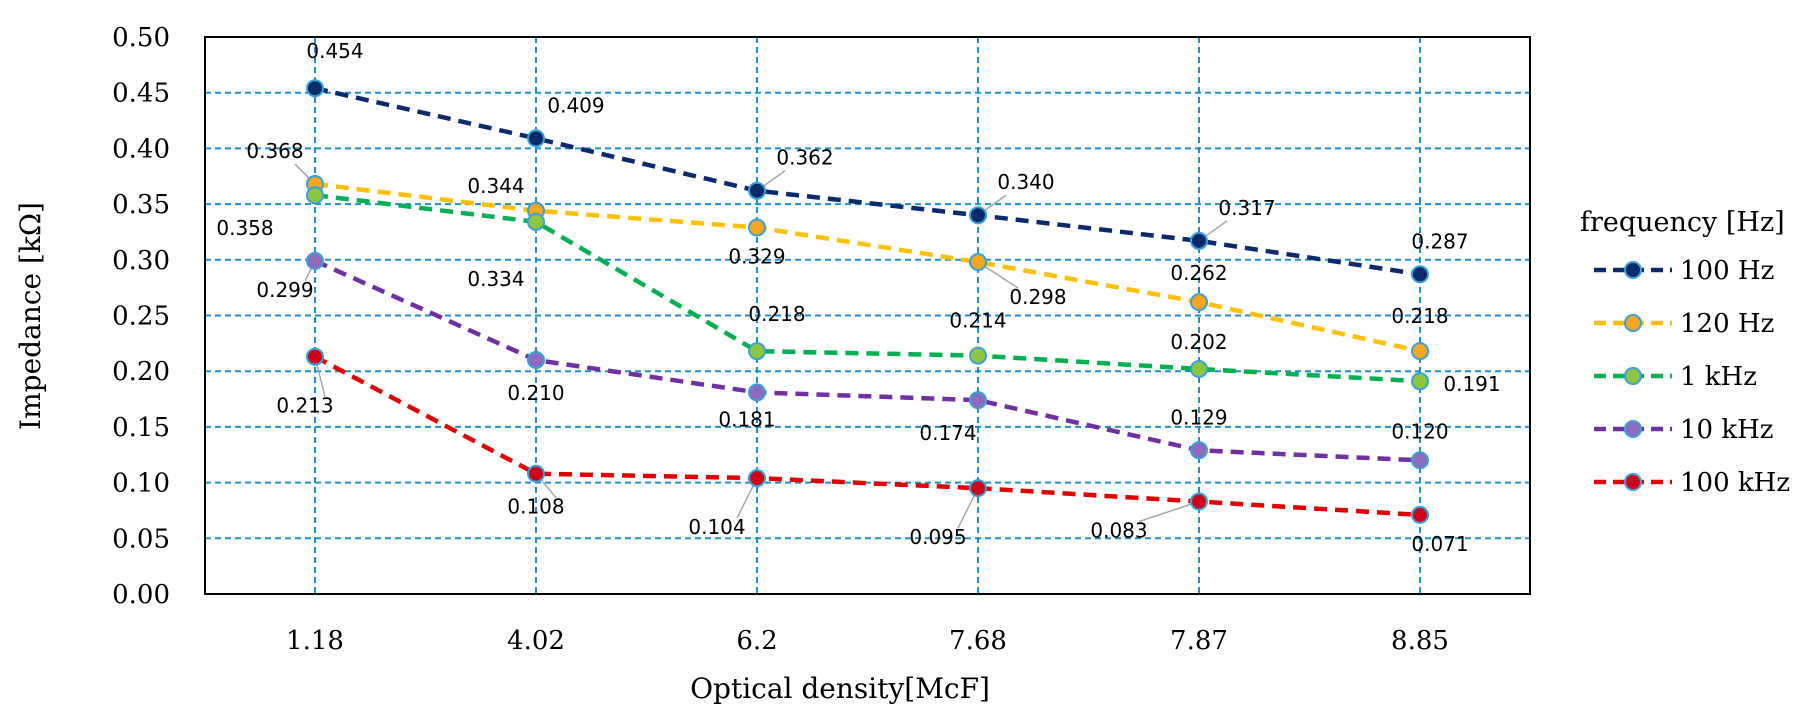  What do you see at coordinates (1198, 342) in the screenshot?
I see `data-label: 0.202` at bounding box center [1198, 342].